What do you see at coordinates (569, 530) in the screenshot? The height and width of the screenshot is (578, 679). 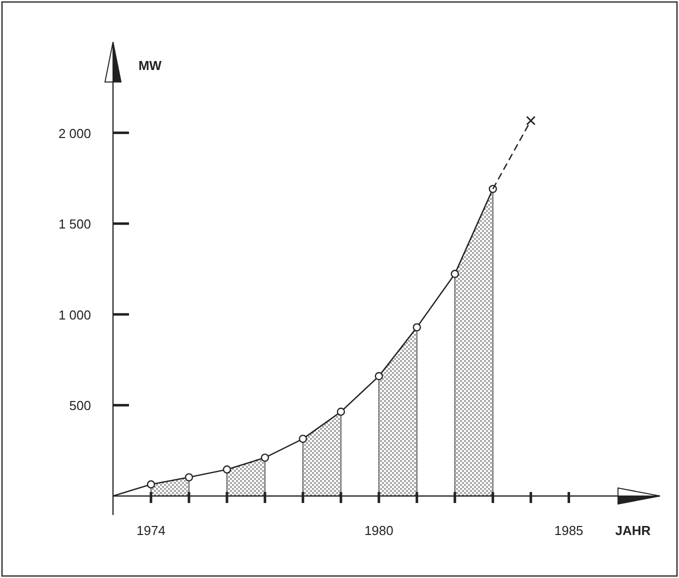 I see `x-tick-label: 1985` at bounding box center [569, 530].